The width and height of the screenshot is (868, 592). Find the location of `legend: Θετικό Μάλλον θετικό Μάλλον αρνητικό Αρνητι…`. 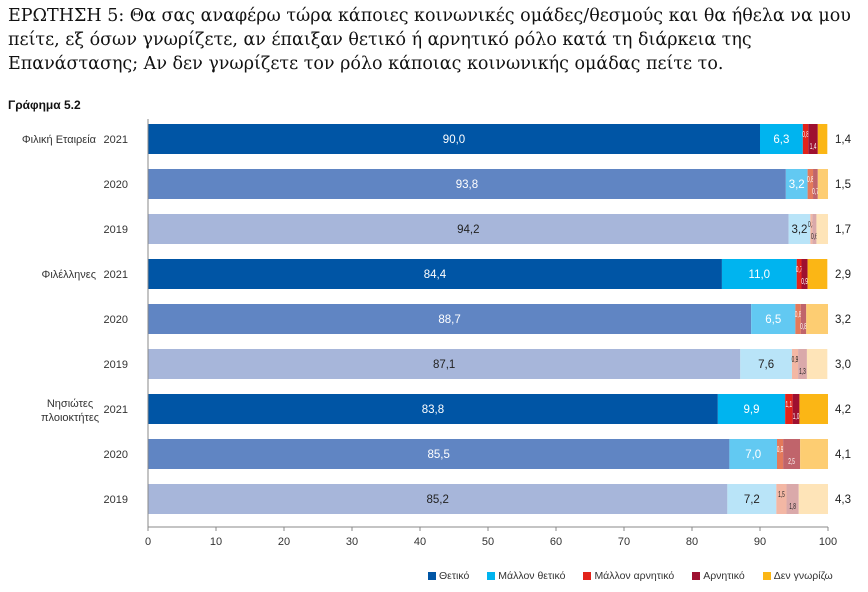

legend: Θετικό Μάλλον θετικό Μάλλον αρνητικό Αρνητι… is located at coordinates (630, 576).